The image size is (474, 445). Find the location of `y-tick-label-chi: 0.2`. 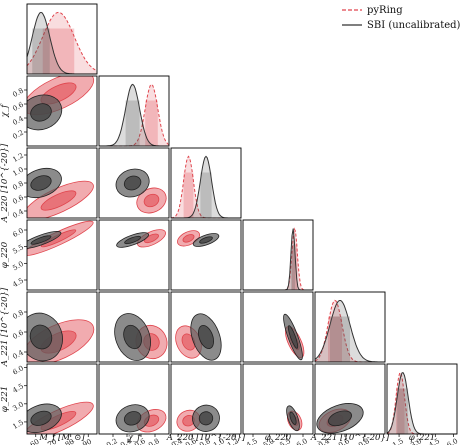

y-tick-label-chi: 0.2 is located at coordinates (18, 135).